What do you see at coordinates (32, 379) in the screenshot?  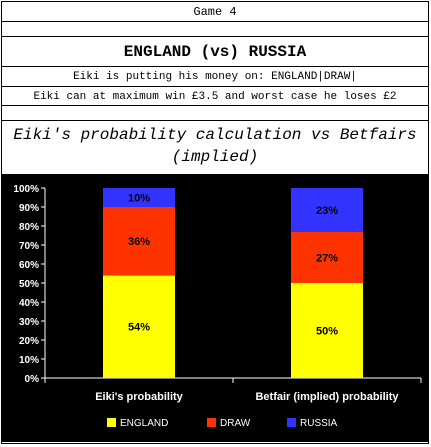 I see `y-tick-label: 0%` at bounding box center [32, 379].